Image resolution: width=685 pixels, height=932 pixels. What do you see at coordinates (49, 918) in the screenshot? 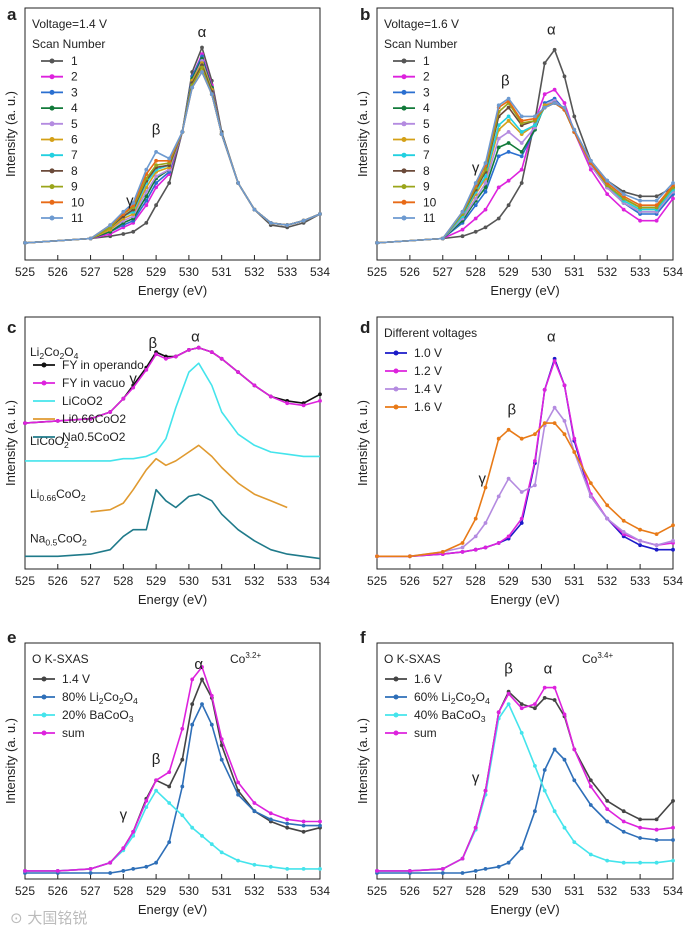
I see `watermark-text: ⊙ 大国铭锐` at bounding box center [49, 918].